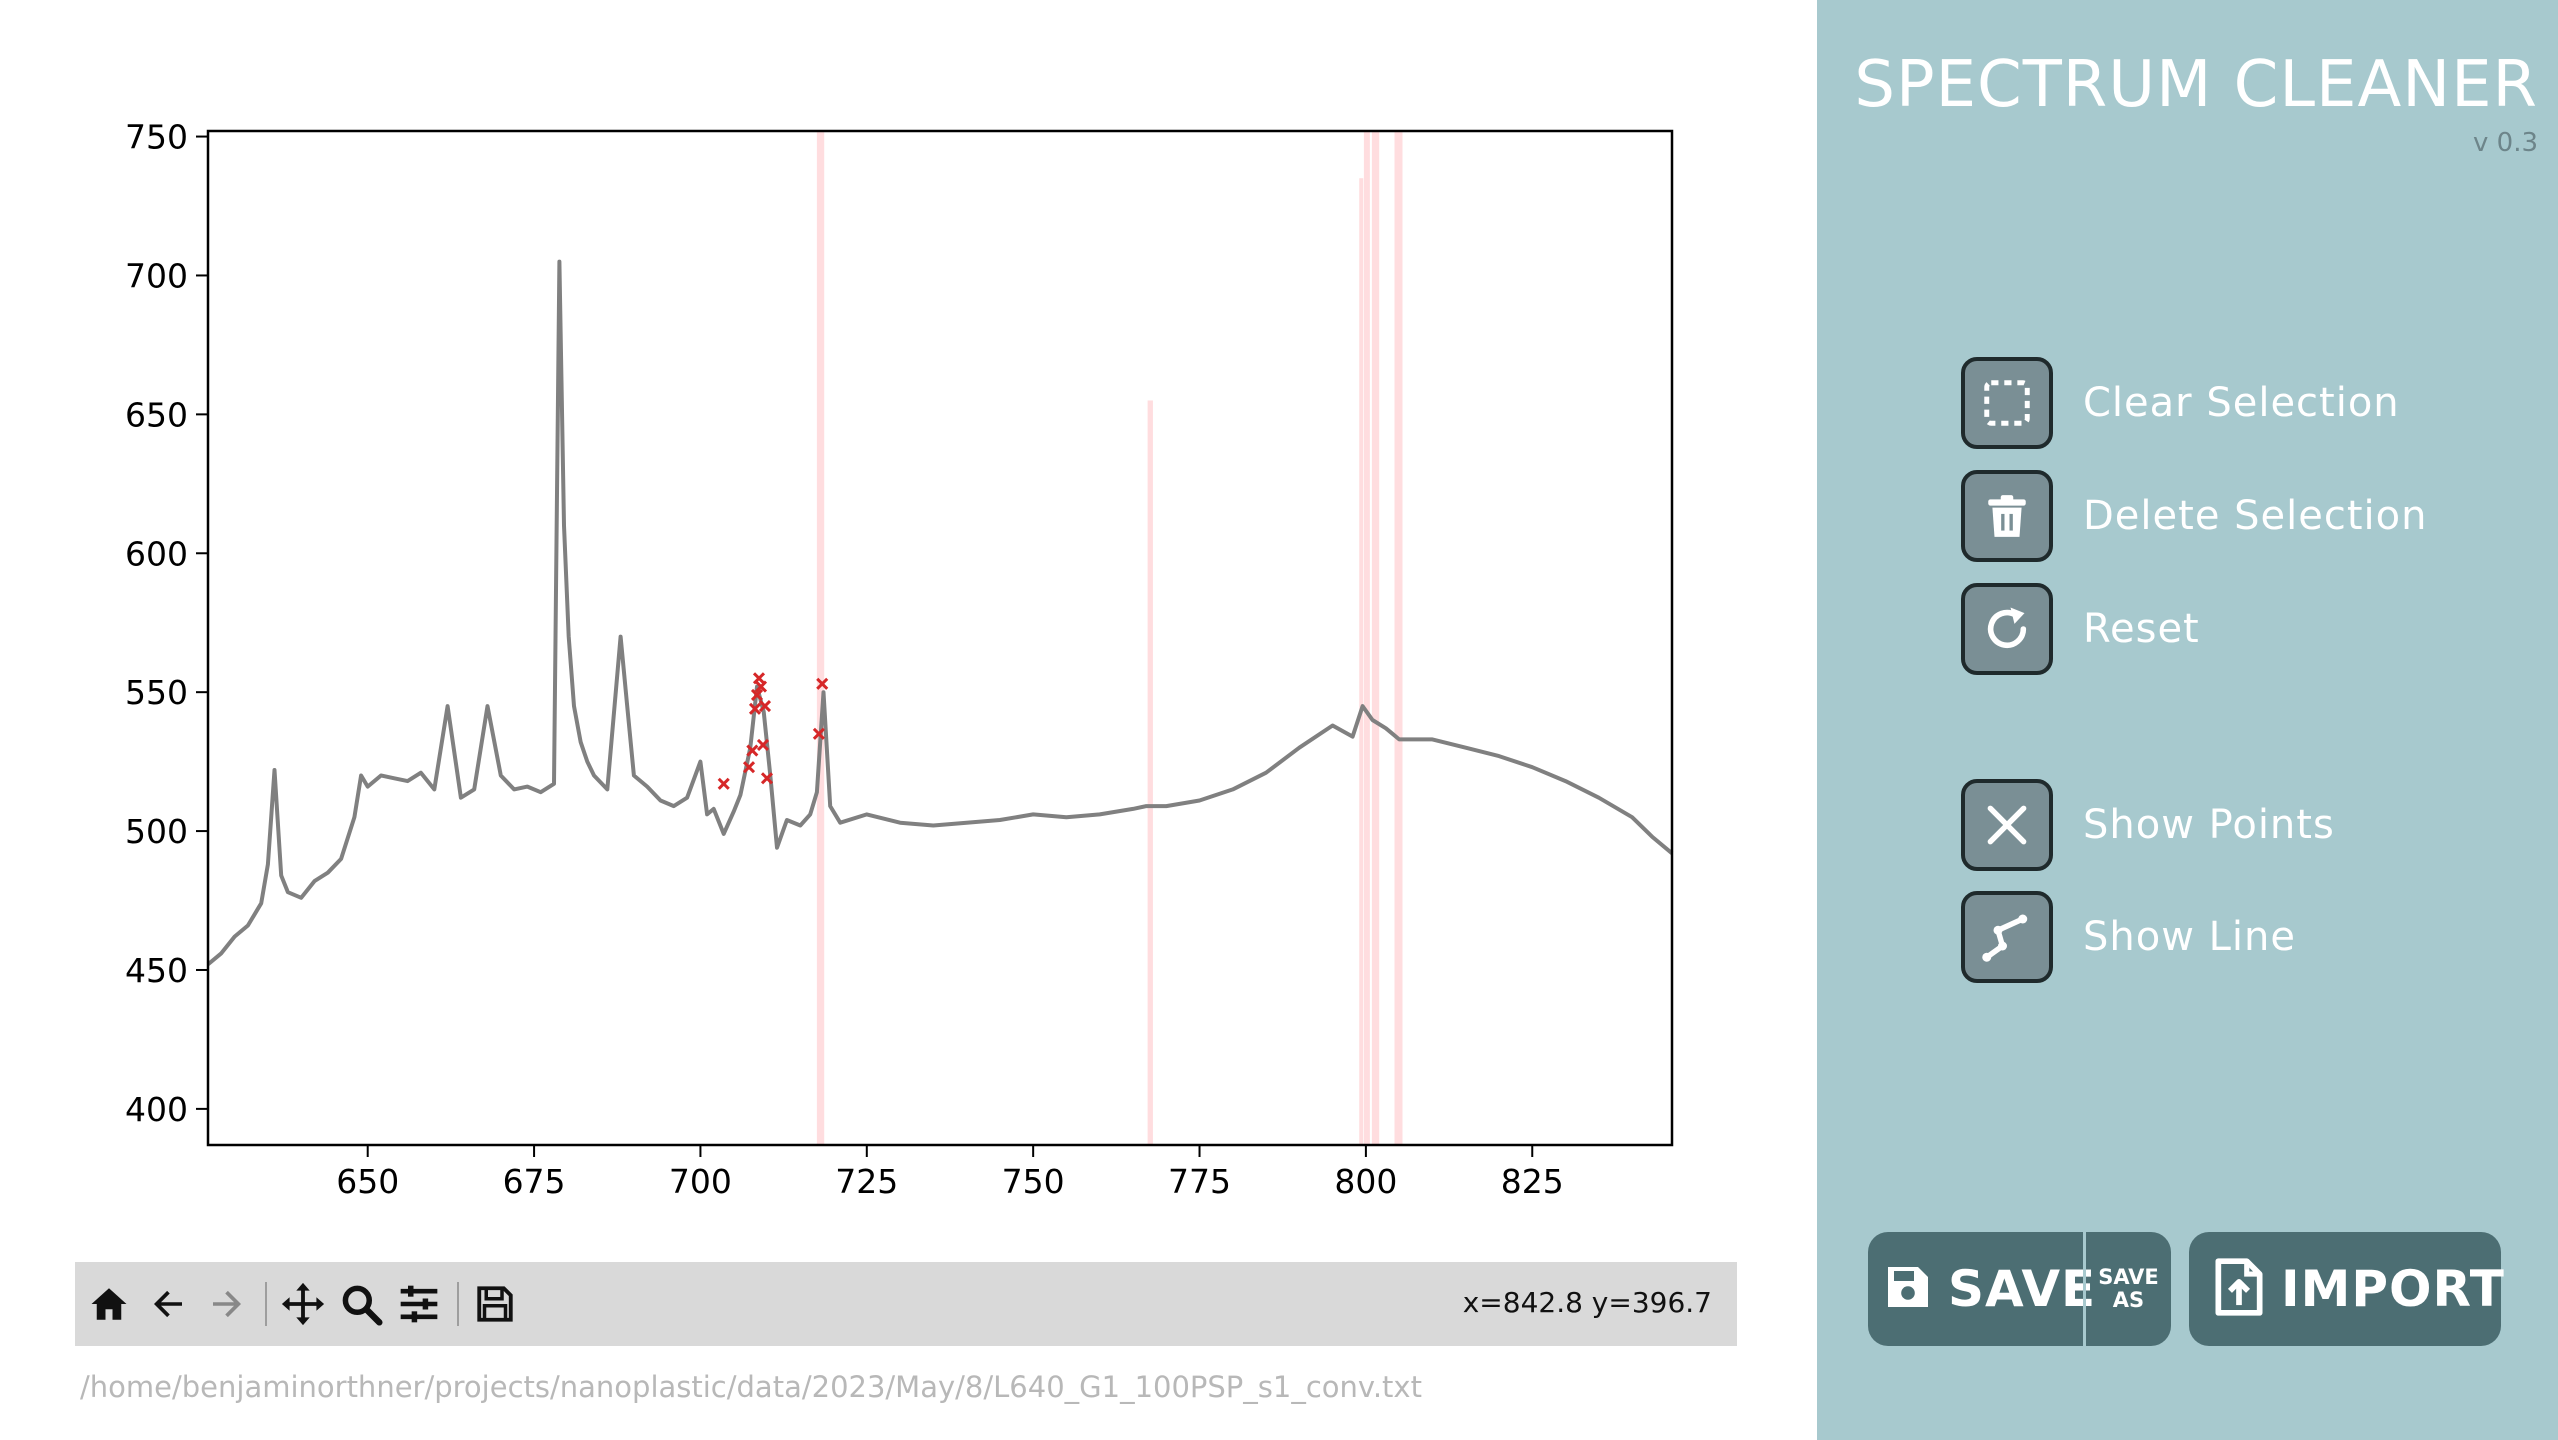 The width and height of the screenshot is (2558, 1440). What do you see at coordinates (2007, 403) in the screenshot?
I see `dashed-square-icon` at bounding box center [2007, 403].